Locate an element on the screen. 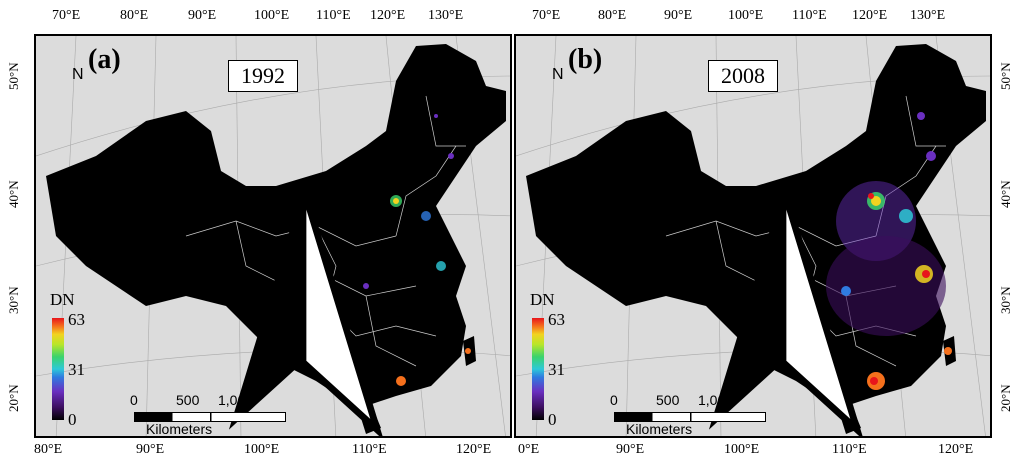  panel-label: (b) is located at coordinates (585, 59).